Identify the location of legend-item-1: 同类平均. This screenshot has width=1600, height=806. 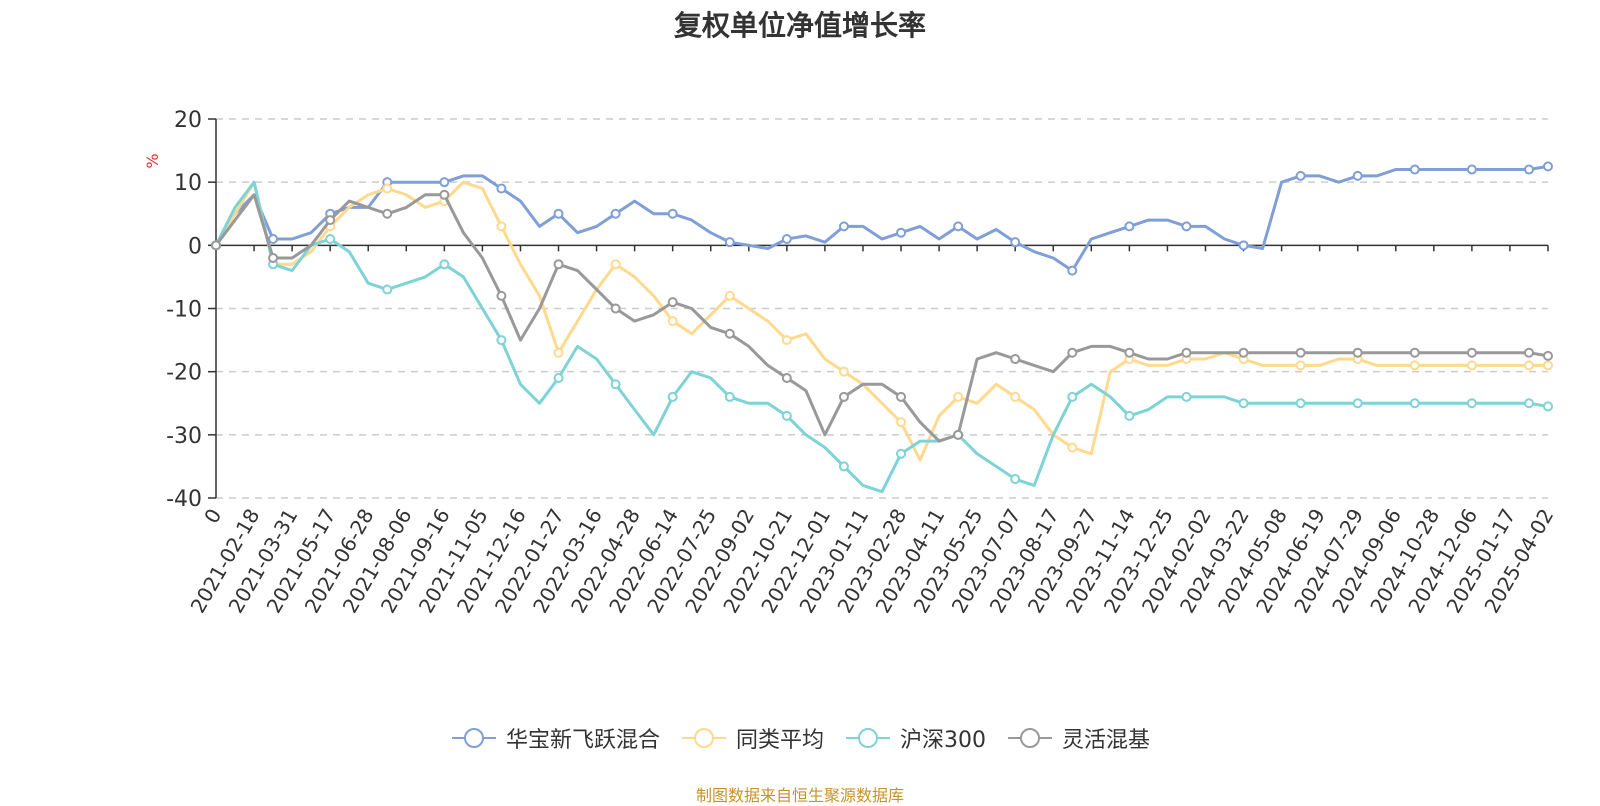
(752, 738).